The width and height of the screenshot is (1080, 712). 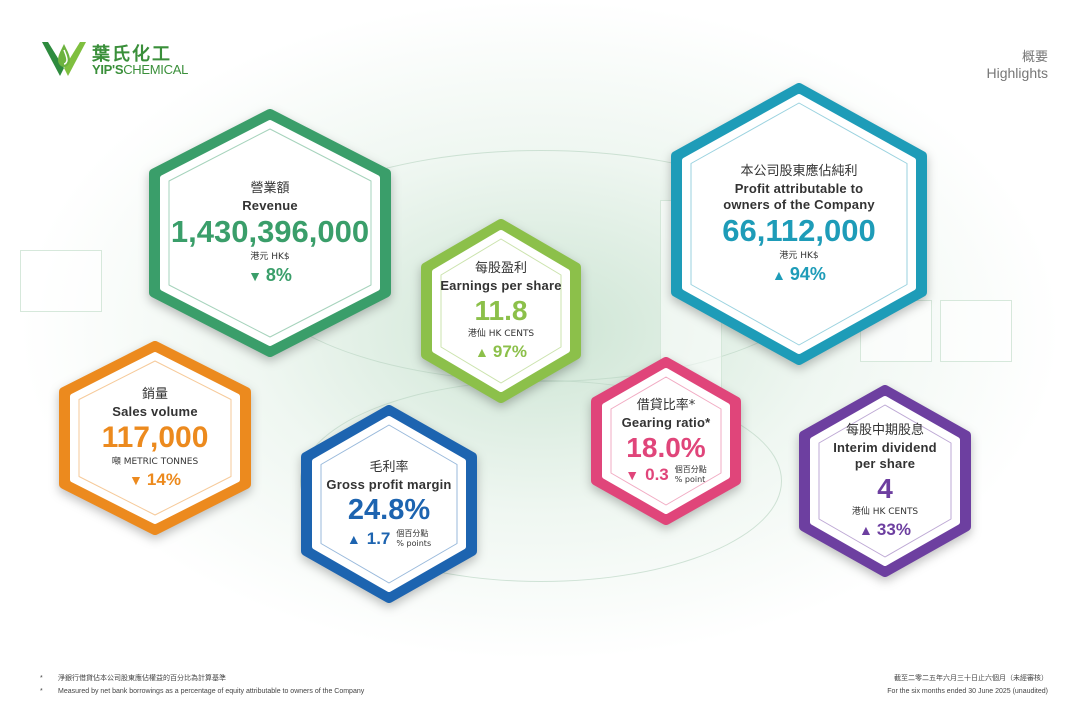 What do you see at coordinates (155, 462) in the screenshot?
I see `sales-unit: 噸 METRIC TONNES` at bounding box center [155, 462].